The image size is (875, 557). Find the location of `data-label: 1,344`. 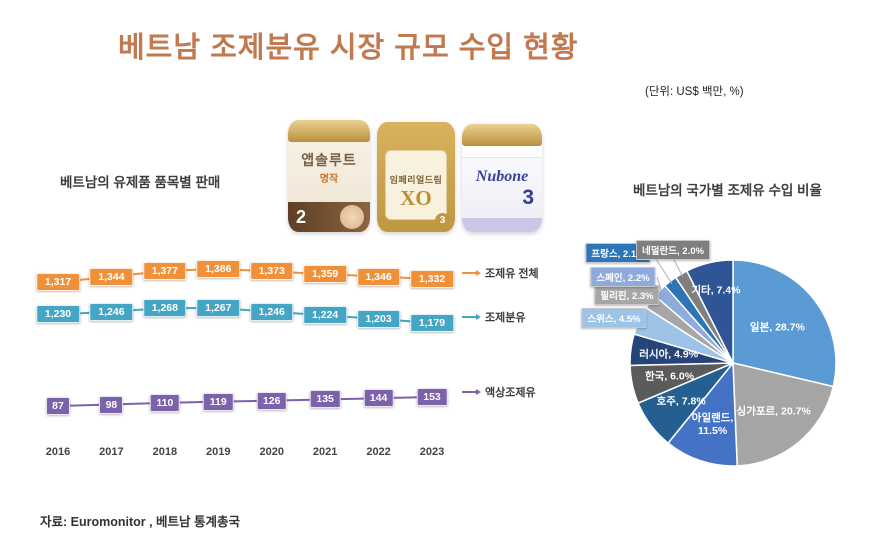

data-label: 1,344 is located at coordinates (111, 276).